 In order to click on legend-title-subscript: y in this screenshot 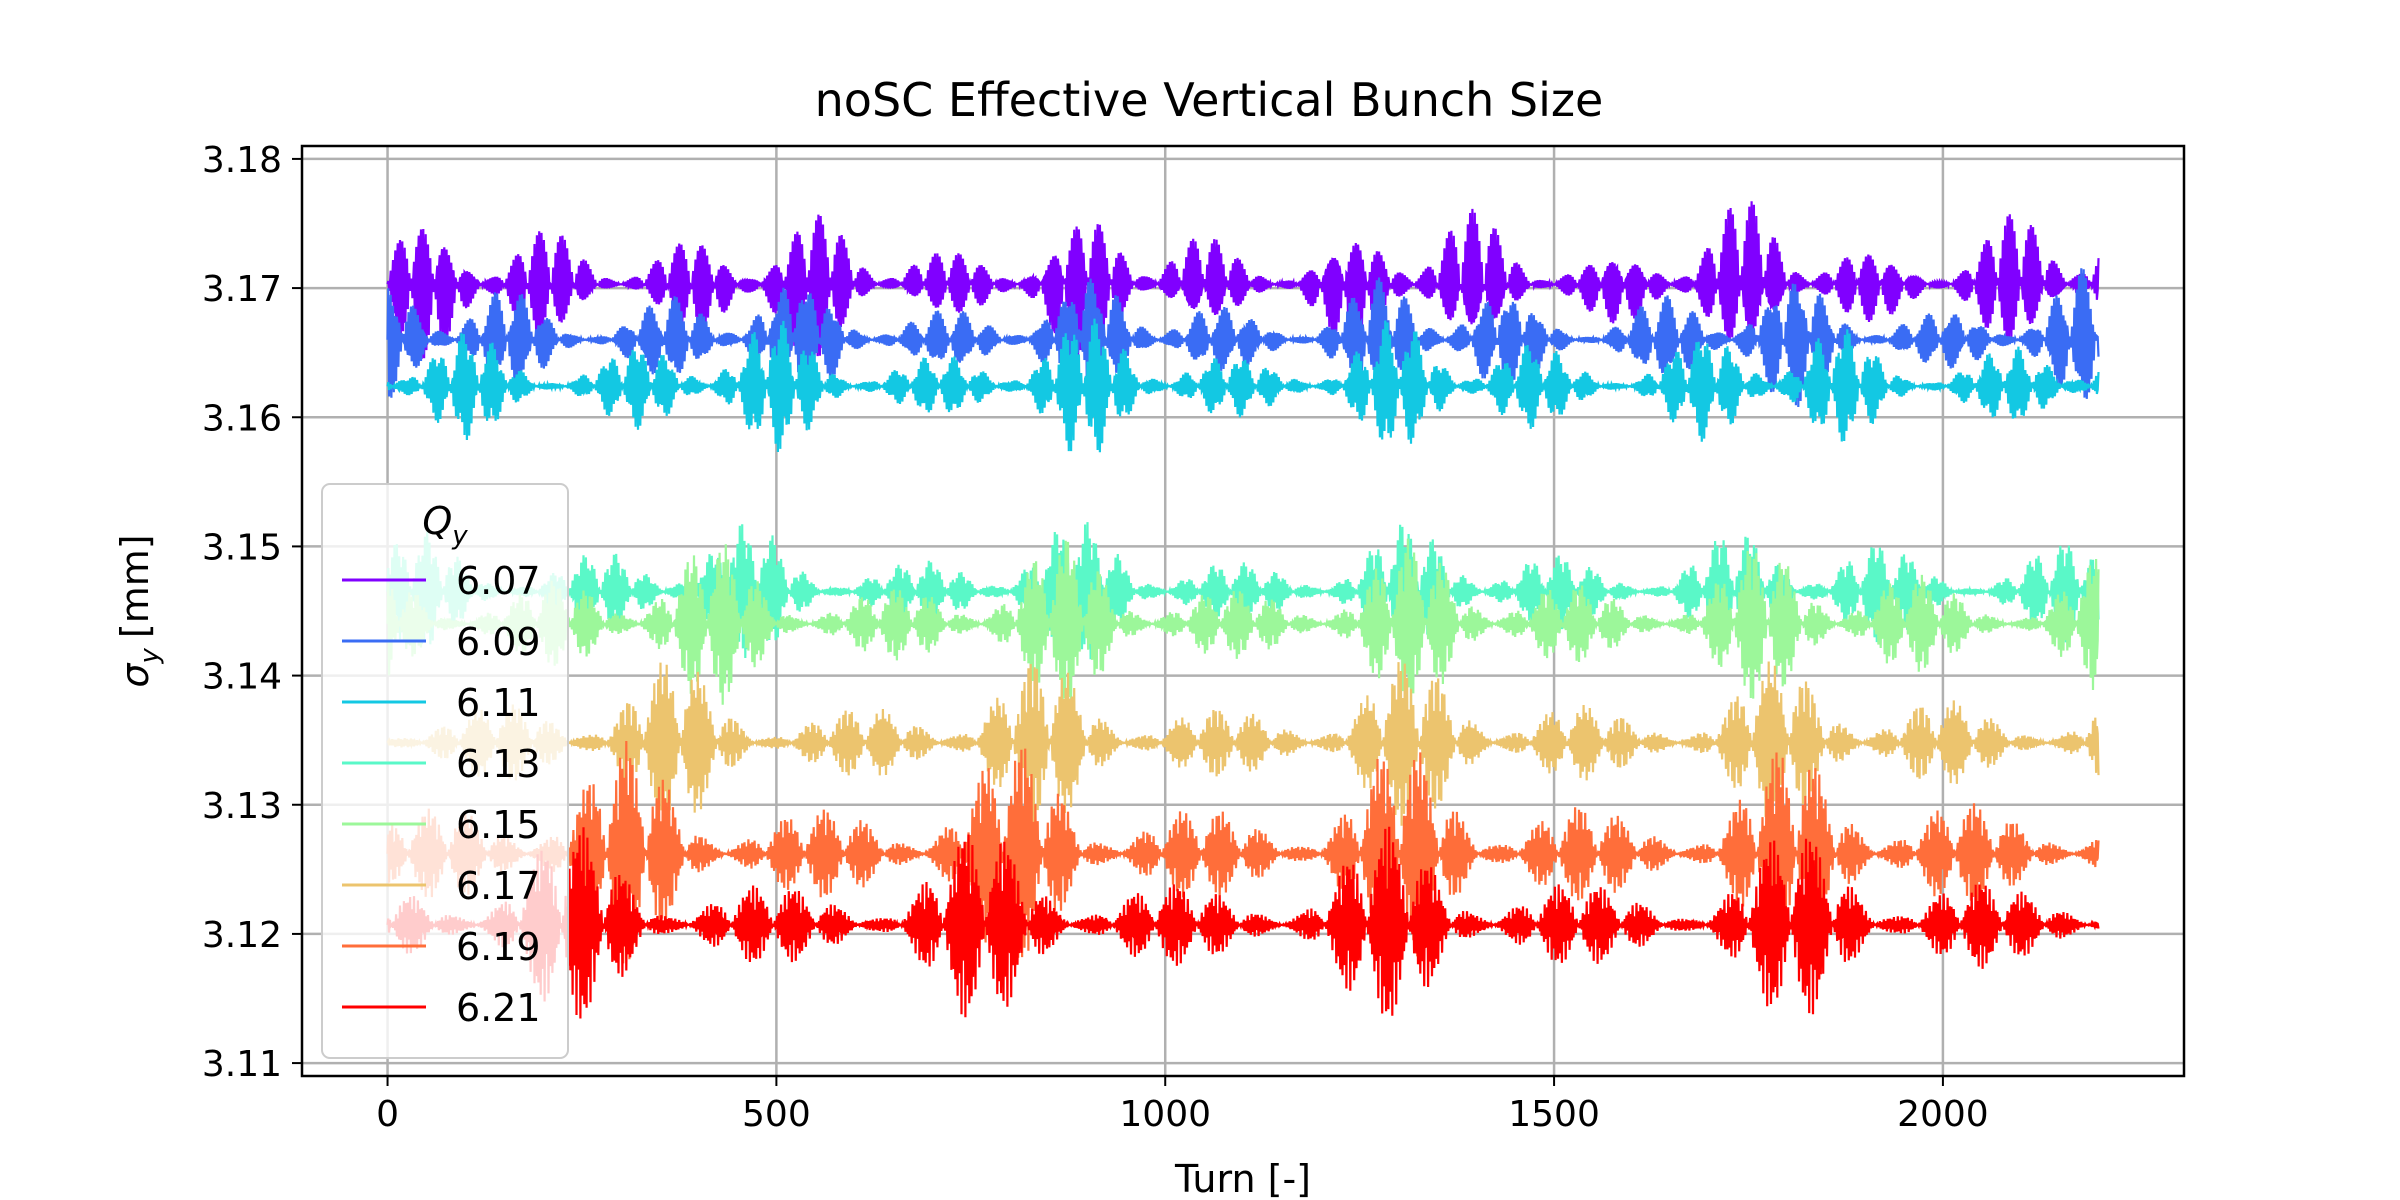, I will do `click(459, 536)`.